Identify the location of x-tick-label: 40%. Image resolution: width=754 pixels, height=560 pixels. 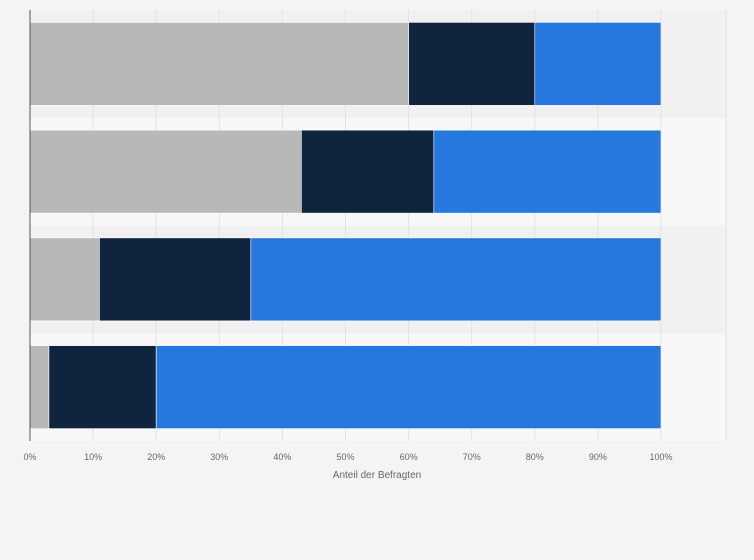
(282, 457).